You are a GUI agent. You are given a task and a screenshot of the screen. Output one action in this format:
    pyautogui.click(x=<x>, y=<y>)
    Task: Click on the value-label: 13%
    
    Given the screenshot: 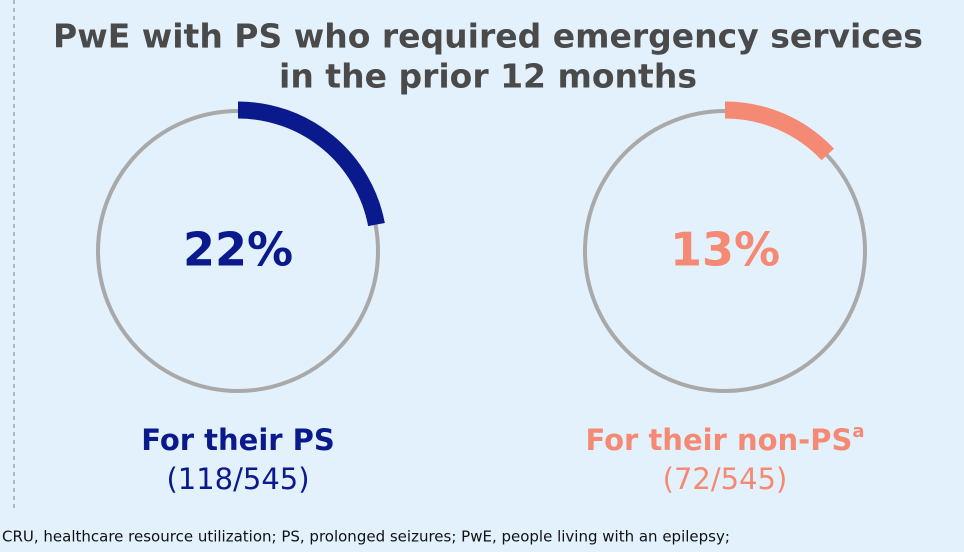 What is the action you would take?
    pyautogui.click(x=725, y=250)
    